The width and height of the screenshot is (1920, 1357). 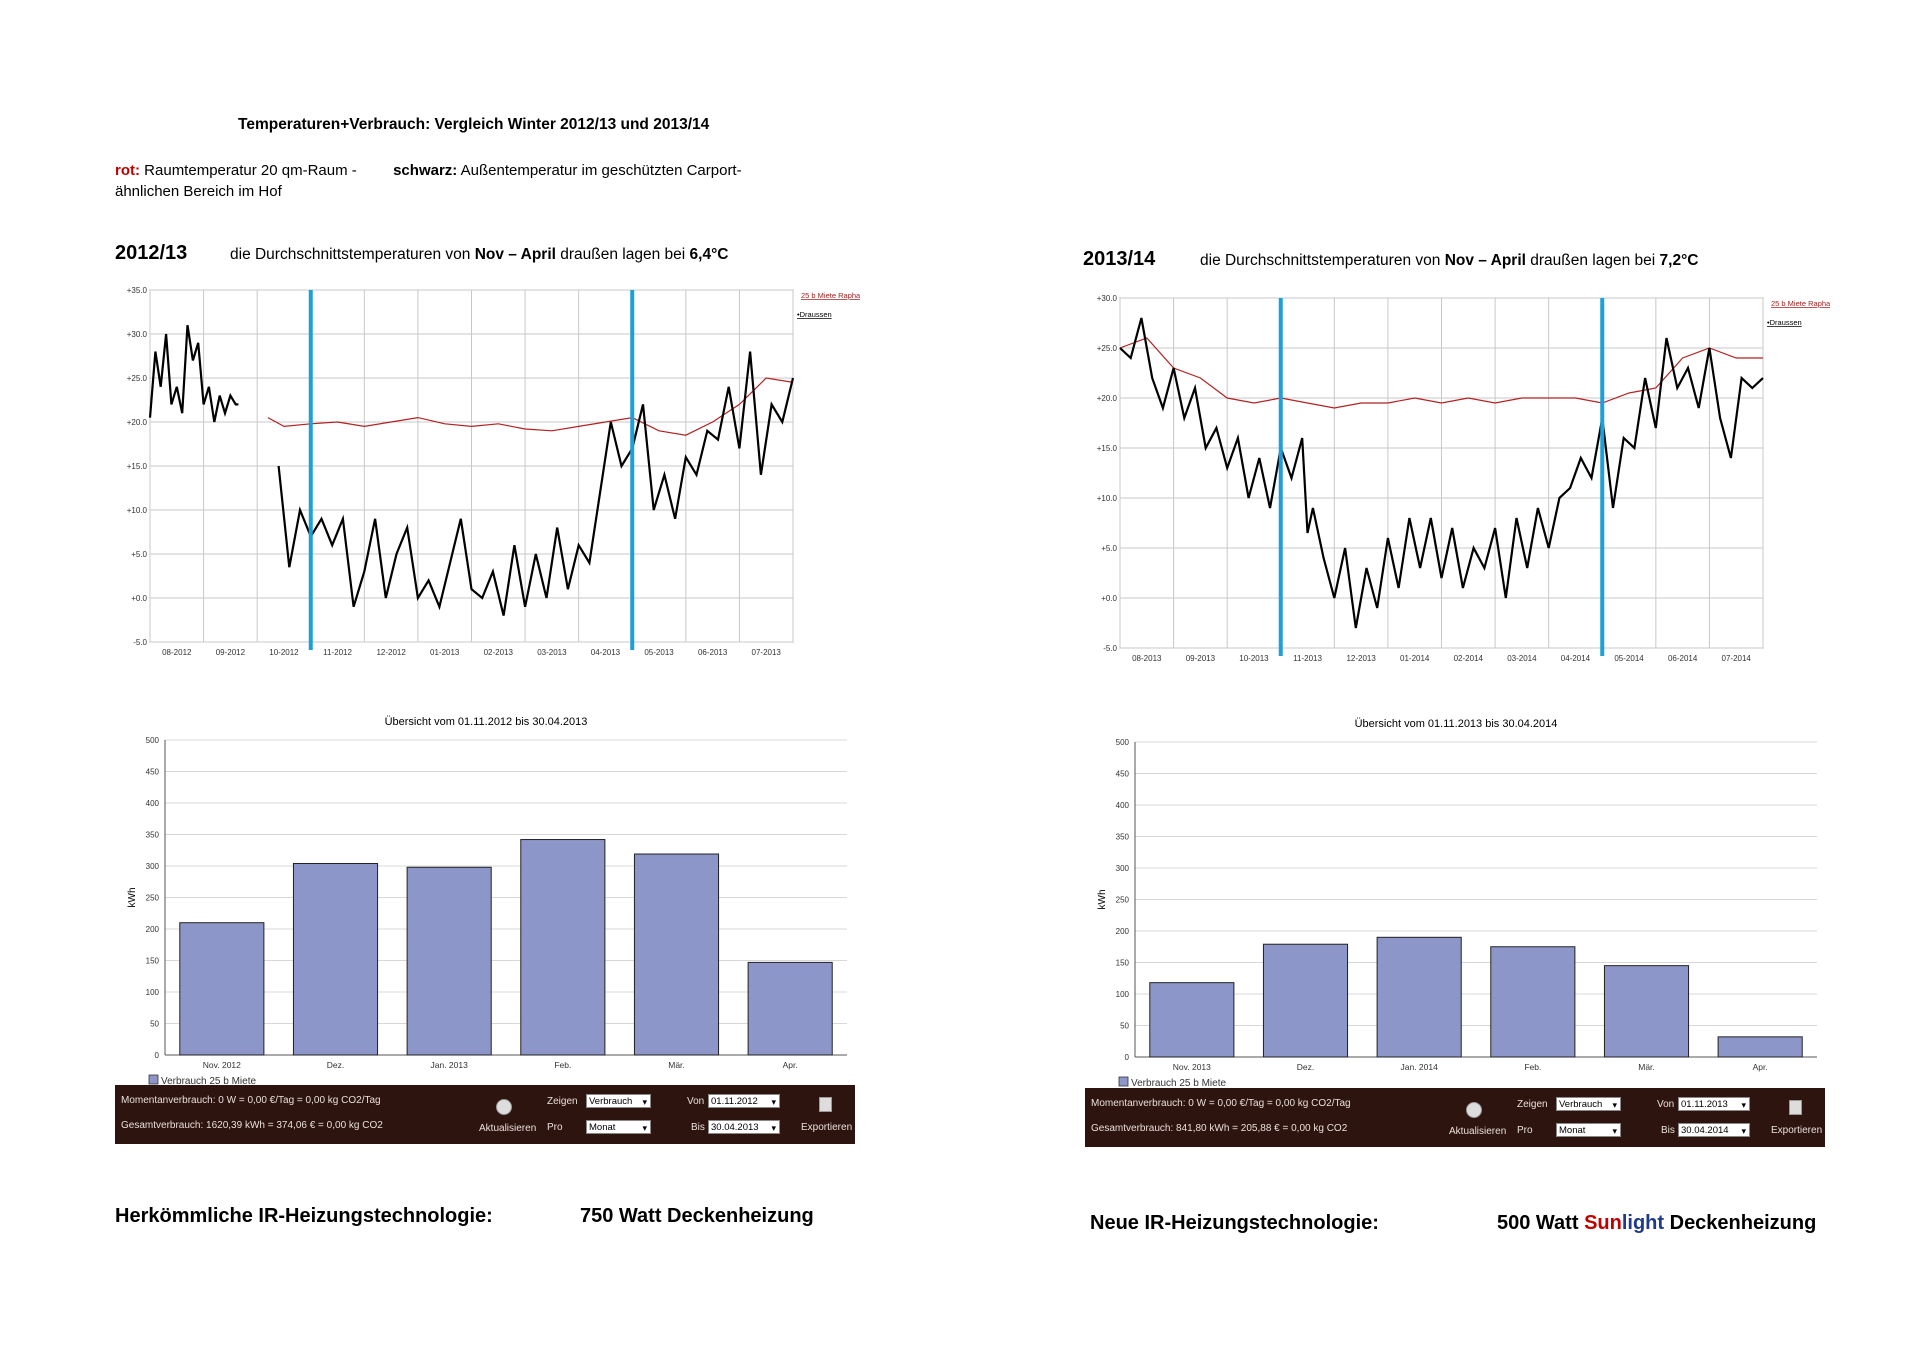 What do you see at coordinates (1714, 1104) in the screenshot?
I see `right-from-date: 01.11.2013` at bounding box center [1714, 1104].